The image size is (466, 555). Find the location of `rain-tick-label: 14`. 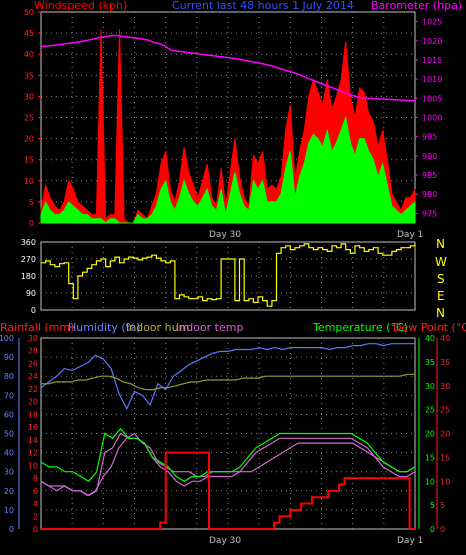

rain-tick-label: 14 is located at coordinates (33, 440).